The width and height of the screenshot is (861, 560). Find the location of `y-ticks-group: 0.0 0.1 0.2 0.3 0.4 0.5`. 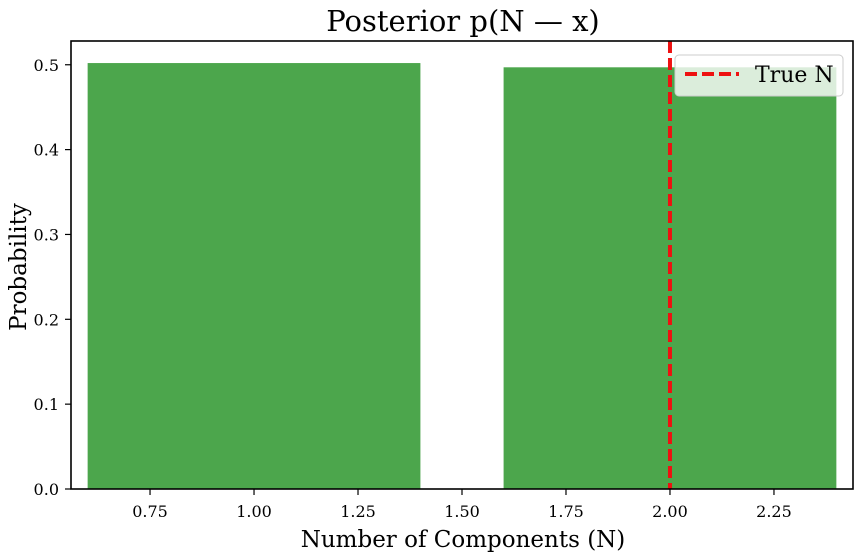

y-ticks-group: 0.0 0.1 0.2 0.3 0.4 0.5 is located at coordinates (52, 277).